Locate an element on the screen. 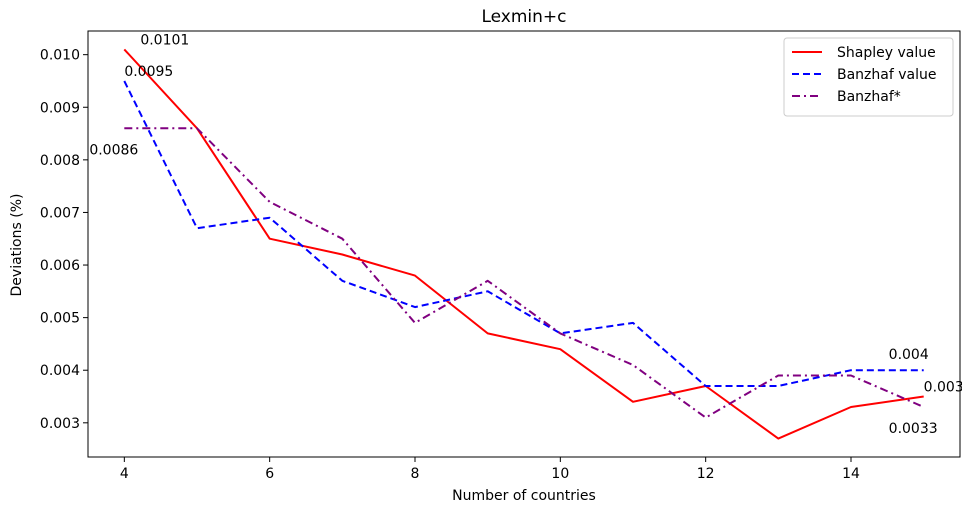 Image resolution: width=962 pixels, height=509 pixels. chart-title: Lexmin+c is located at coordinates (523, 17).